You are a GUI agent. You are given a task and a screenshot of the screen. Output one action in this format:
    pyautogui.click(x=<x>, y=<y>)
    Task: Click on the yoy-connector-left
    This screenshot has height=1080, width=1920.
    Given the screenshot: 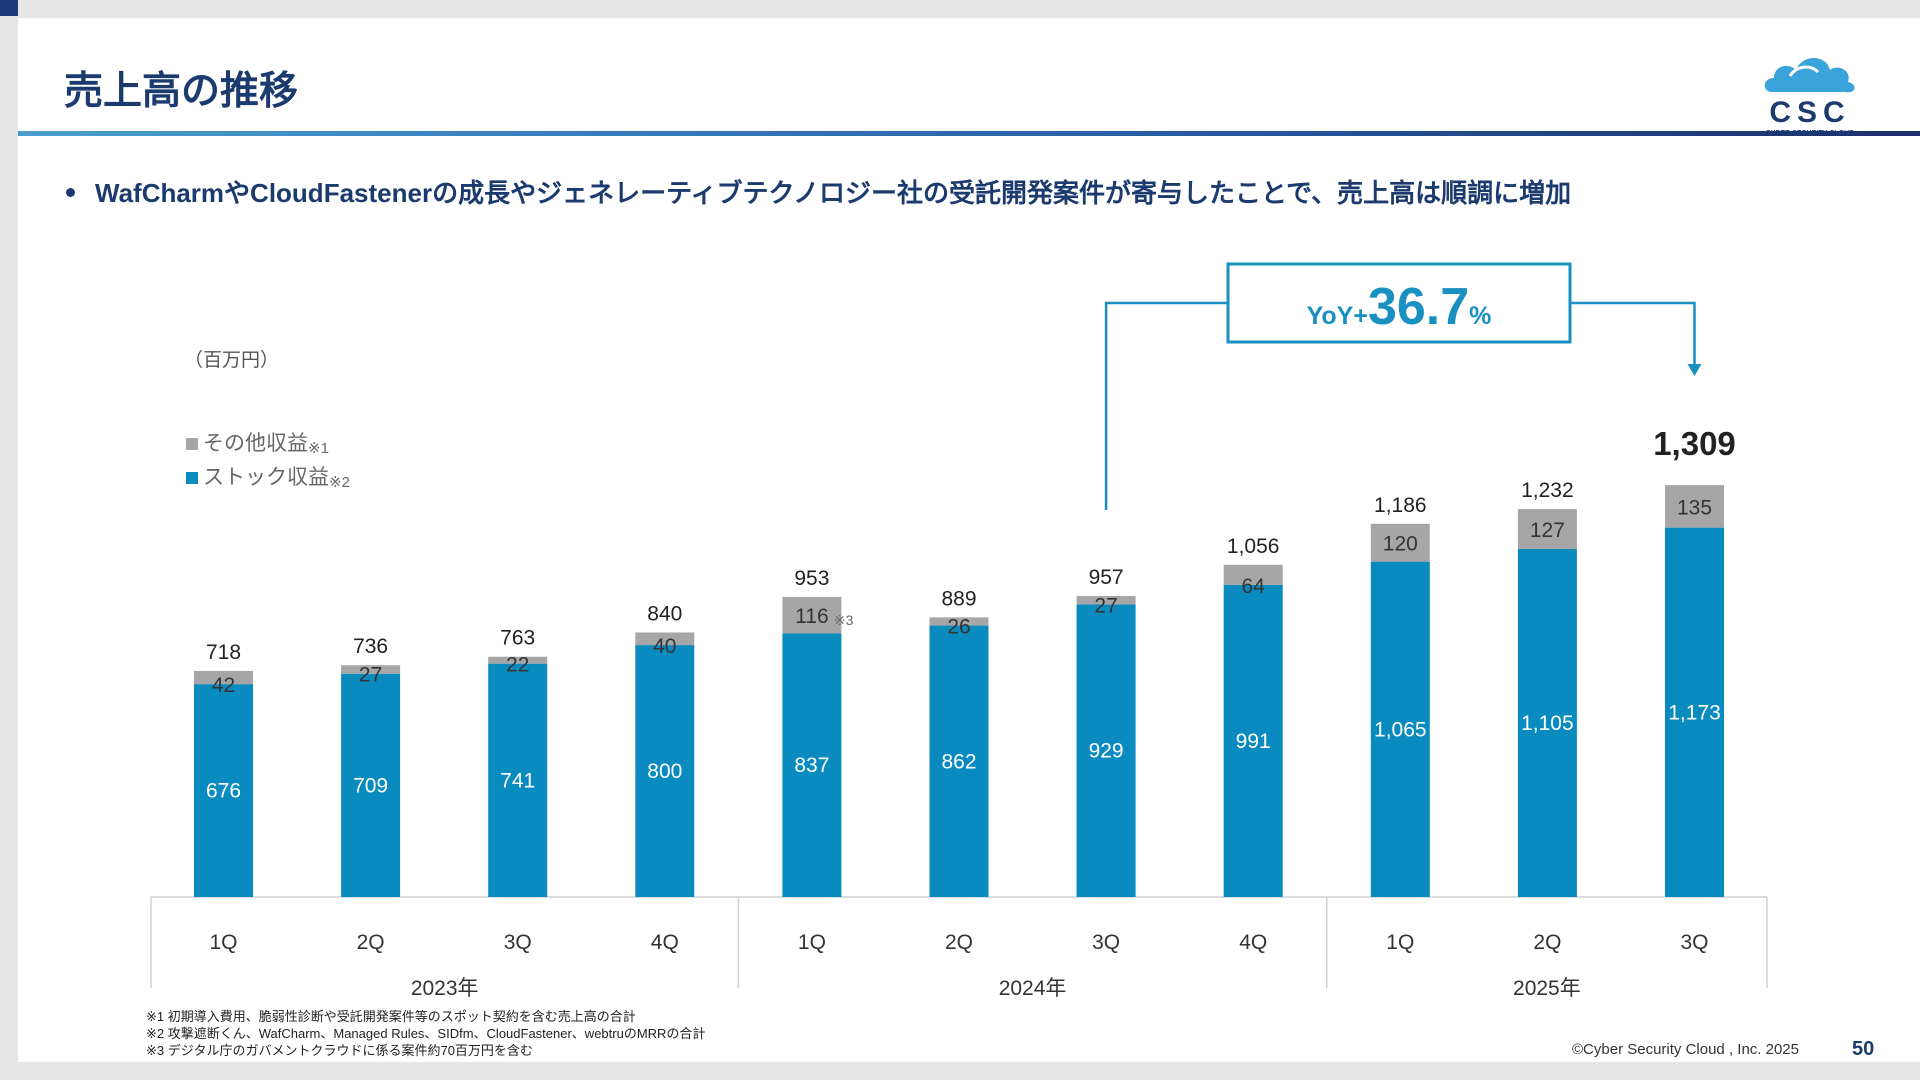 What is the action you would take?
    pyautogui.click(x=1166, y=405)
    